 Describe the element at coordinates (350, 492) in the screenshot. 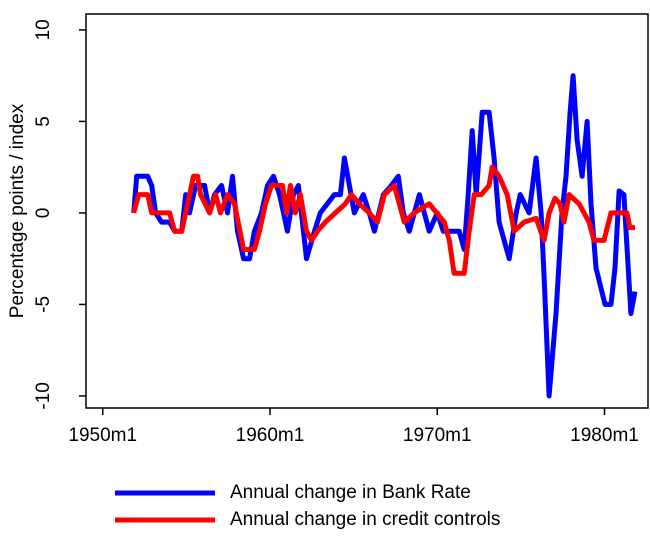

I see `legend-label: Annual change in Bank Rate` at that location.